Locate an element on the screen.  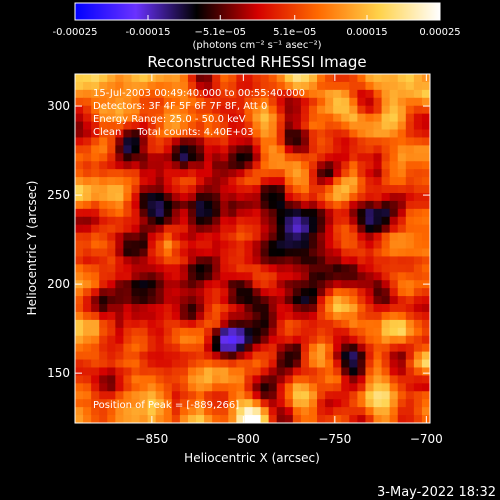
annotation-peak-position: Position of Peak = [-889,266] is located at coordinates (166, 405).